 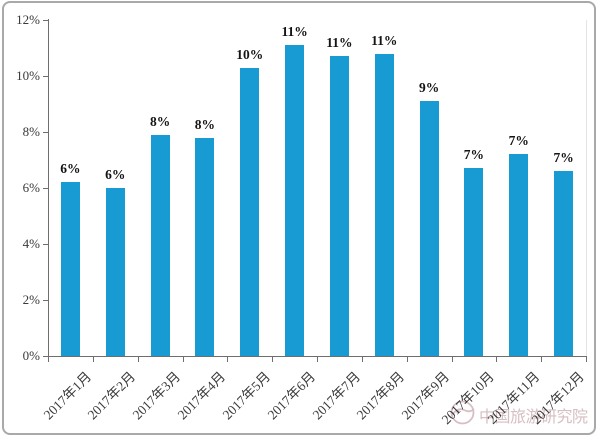 What do you see at coordinates (381, 395) in the screenshot?
I see `x-axis-category-label: 2017年8月` at bounding box center [381, 395].